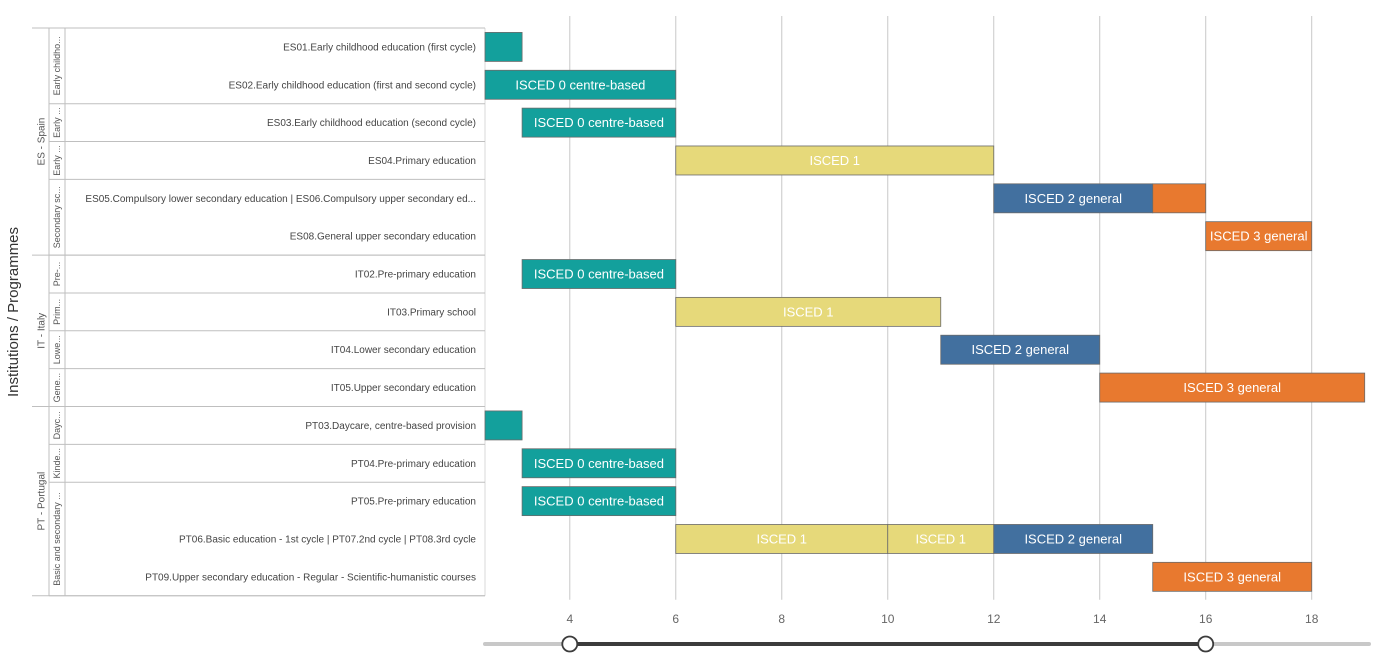  What do you see at coordinates (431, 312) in the screenshot?
I see `row-label: IT03.Primary school` at bounding box center [431, 312].